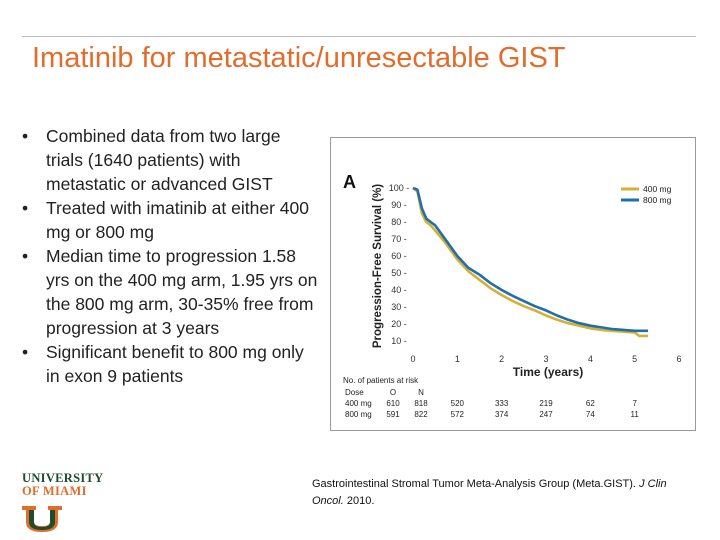  Describe the element at coordinates (421, 414) in the screenshot. I see `risk-row-n: 822` at that location.